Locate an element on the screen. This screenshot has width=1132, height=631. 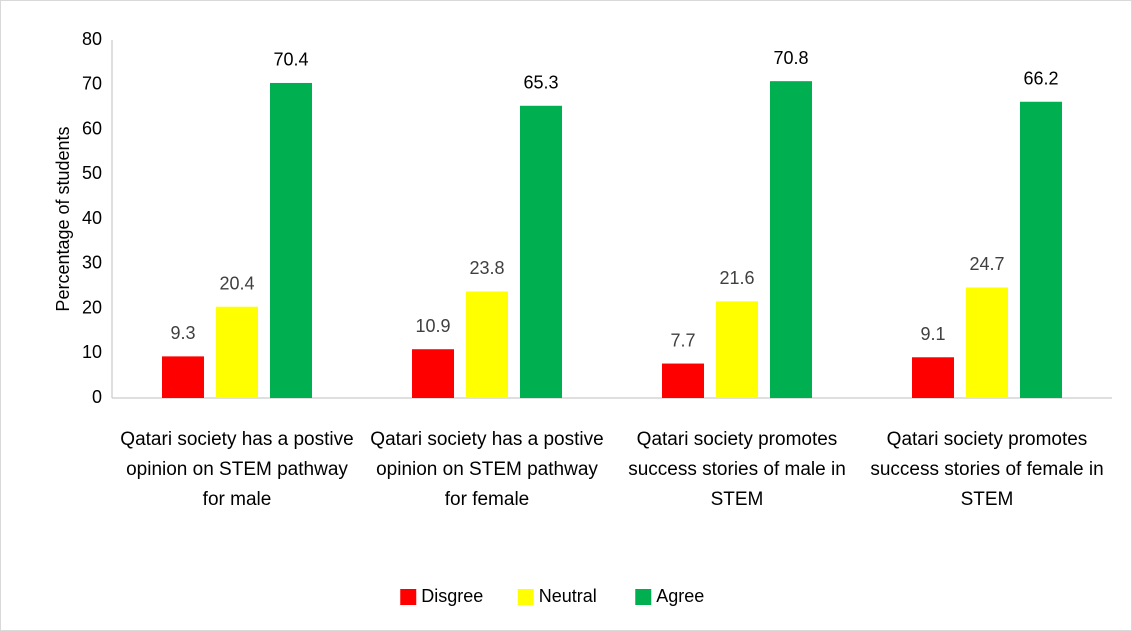
y-tick-label: 80 is located at coordinates (92, 39).